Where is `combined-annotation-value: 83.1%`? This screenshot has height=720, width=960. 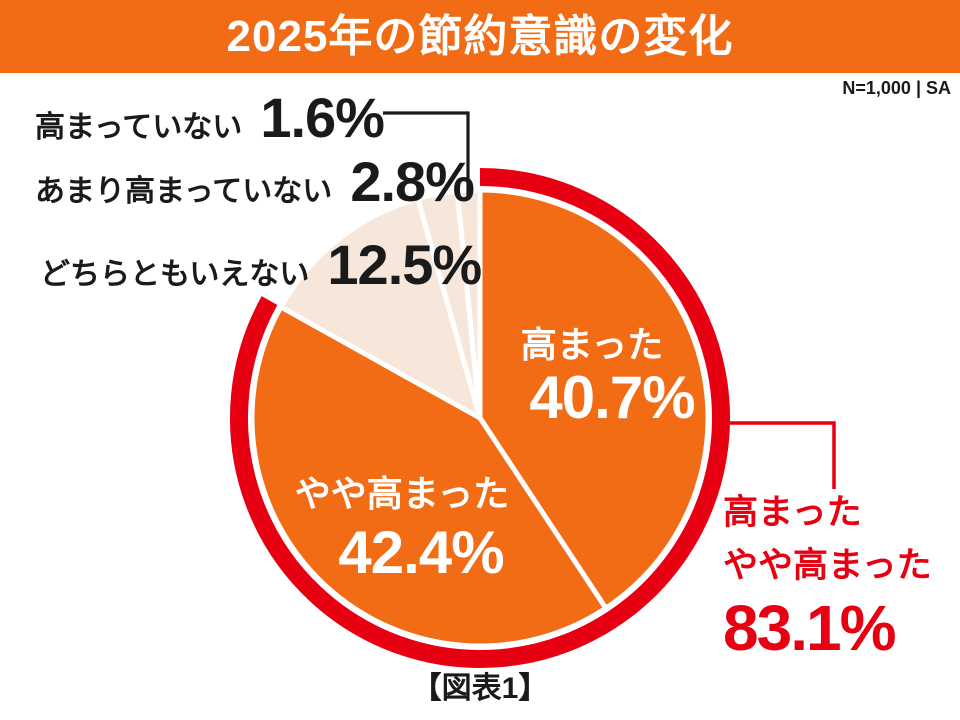 combined-annotation-value: 83.1% is located at coordinates (809, 628).